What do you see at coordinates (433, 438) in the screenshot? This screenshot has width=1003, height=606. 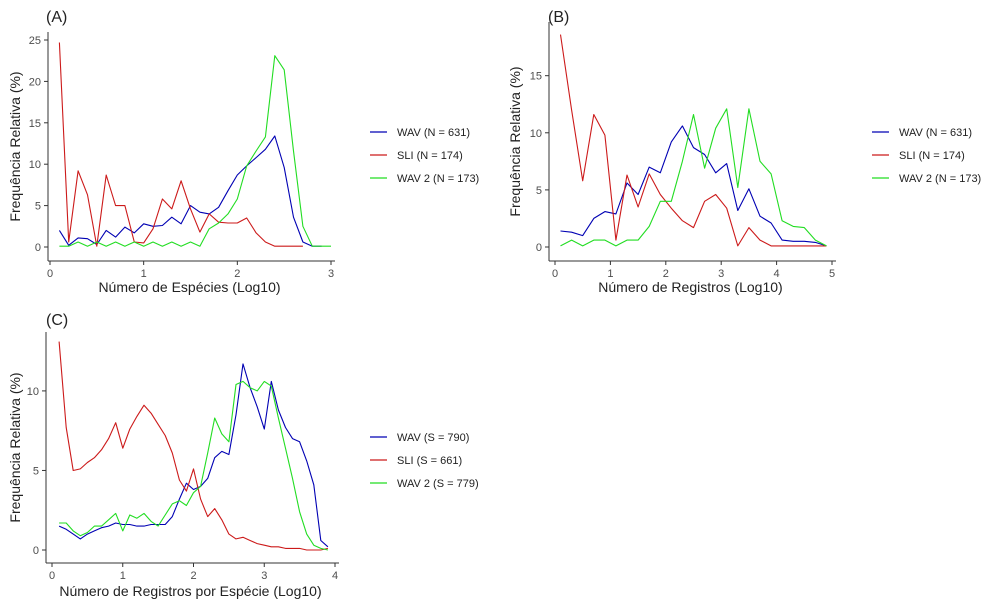 I see `legend-label-1: WAV (S = 790)` at bounding box center [433, 438].